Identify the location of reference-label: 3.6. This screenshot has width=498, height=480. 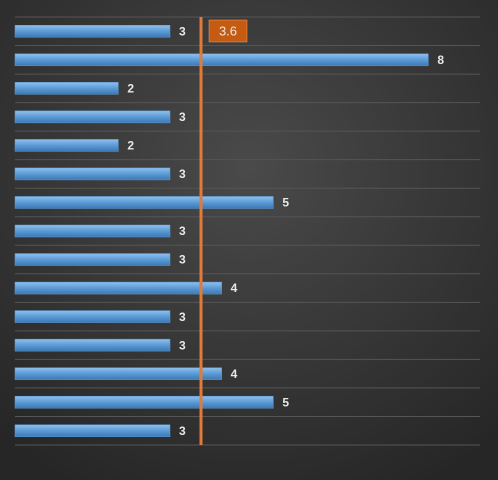
(228, 30).